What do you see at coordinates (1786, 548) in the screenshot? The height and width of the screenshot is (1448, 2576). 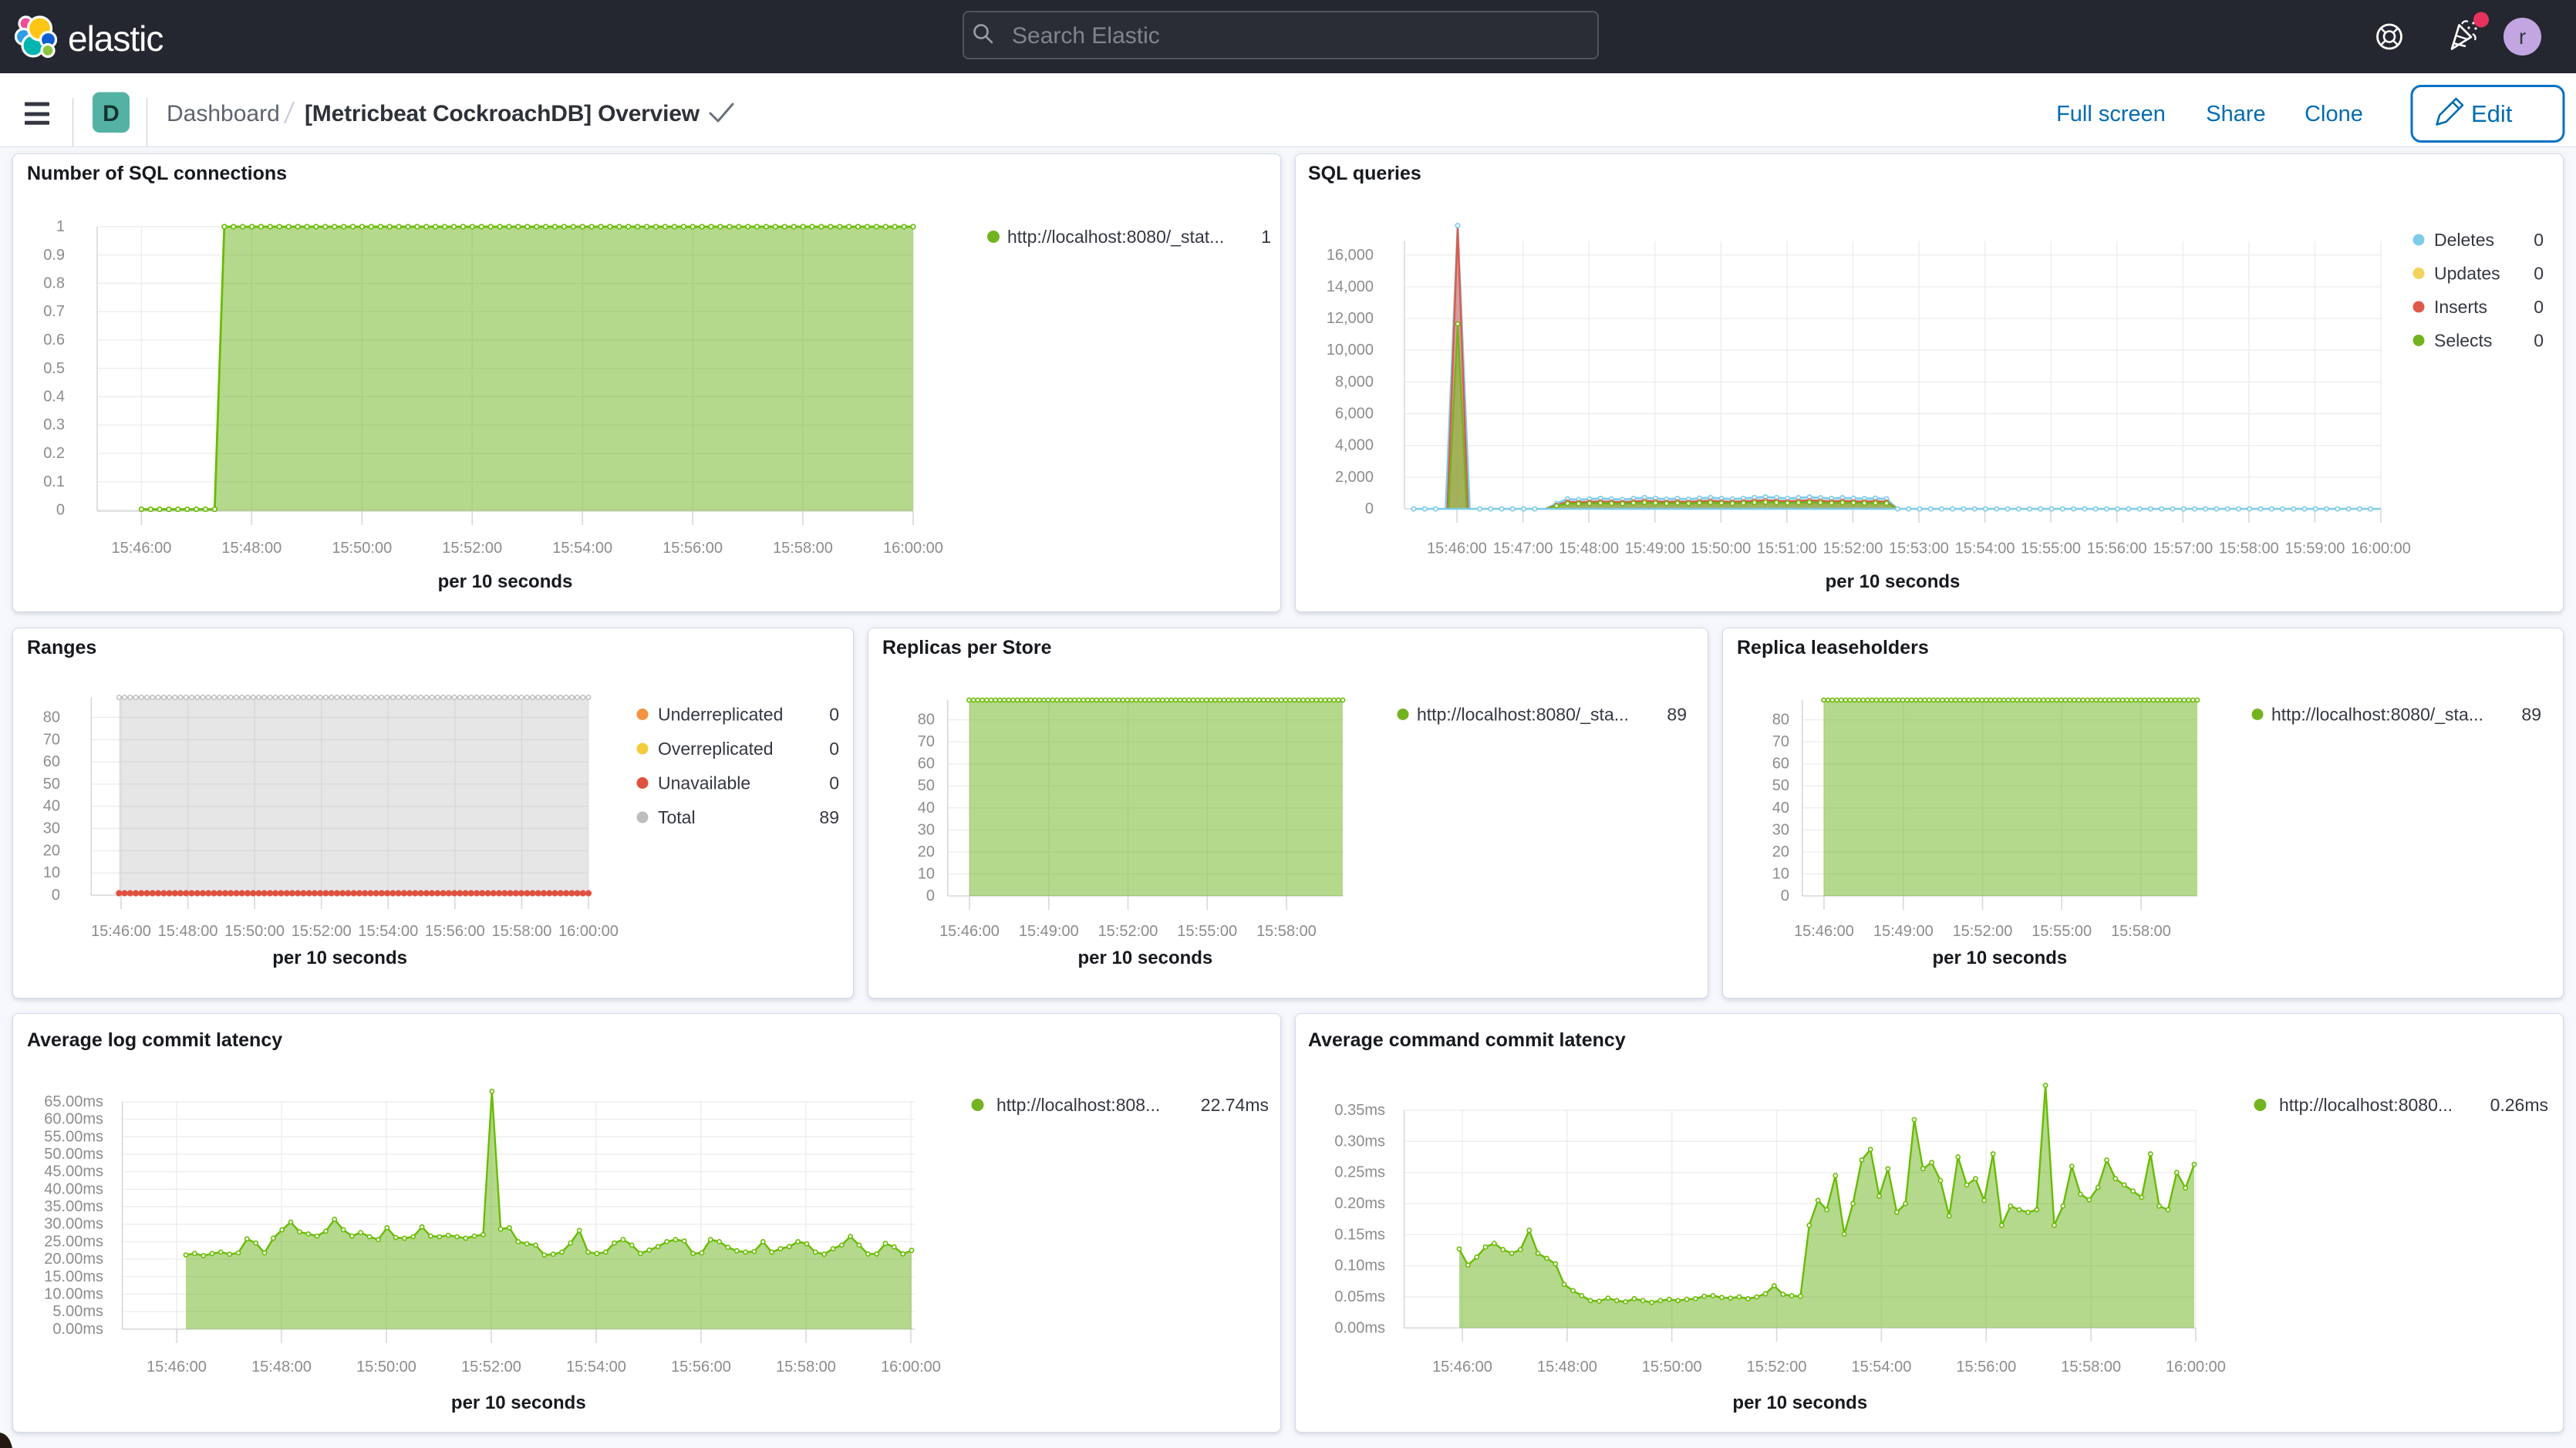 I see `svg-text: 15:51:00` at bounding box center [1786, 548].